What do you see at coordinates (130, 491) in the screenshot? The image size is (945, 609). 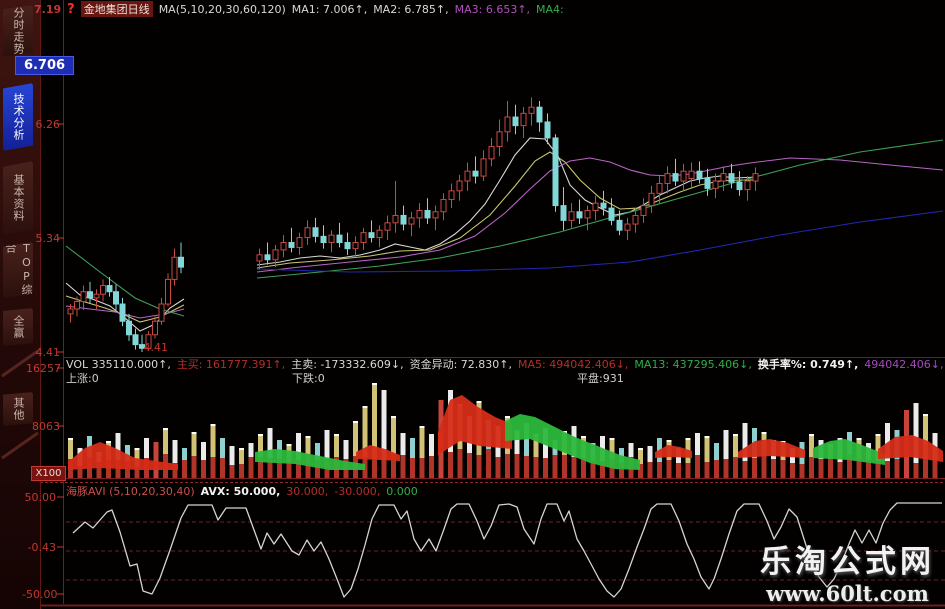 I see `avi-readout-segment: 海豚AVI (5,10,20,30,40)` at bounding box center [130, 491].